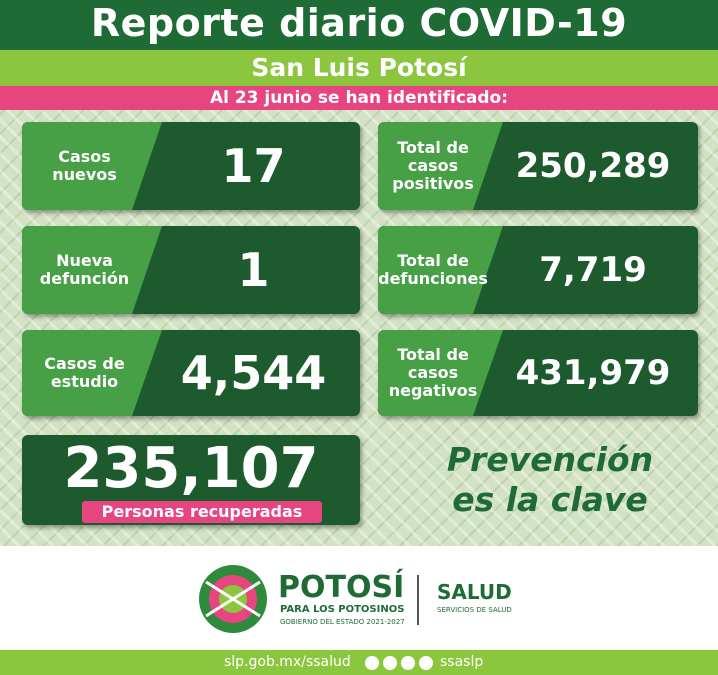  I want to click on stat-card: Total de casos positivos 250,289, so click(538, 166).